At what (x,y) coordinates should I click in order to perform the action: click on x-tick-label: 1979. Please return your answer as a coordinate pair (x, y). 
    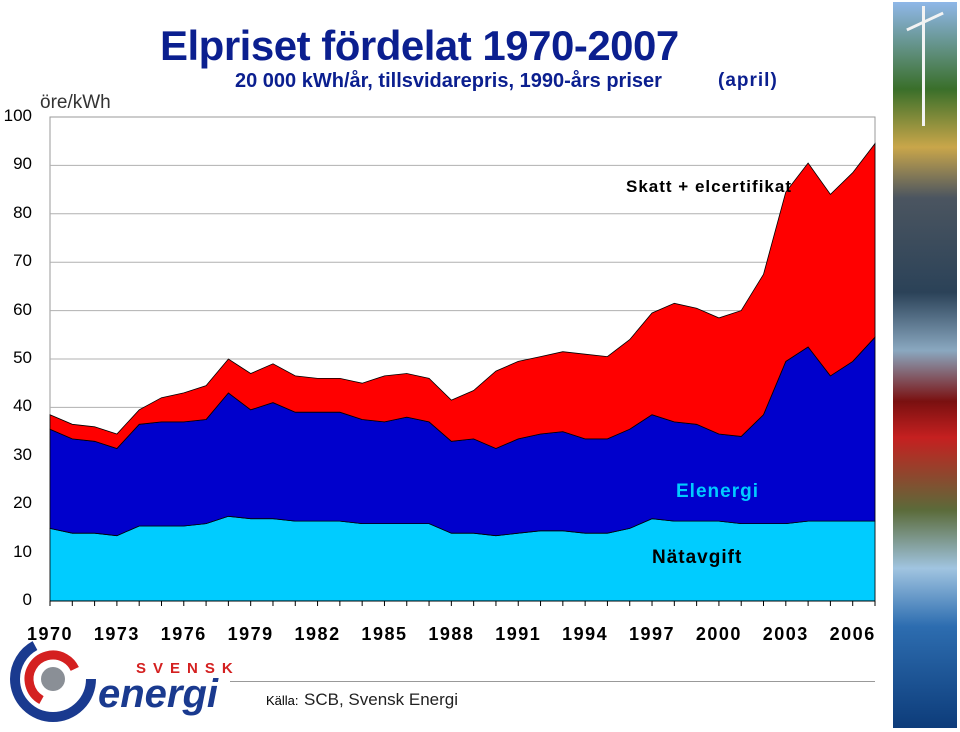
    Looking at the image, I should click on (250, 634).